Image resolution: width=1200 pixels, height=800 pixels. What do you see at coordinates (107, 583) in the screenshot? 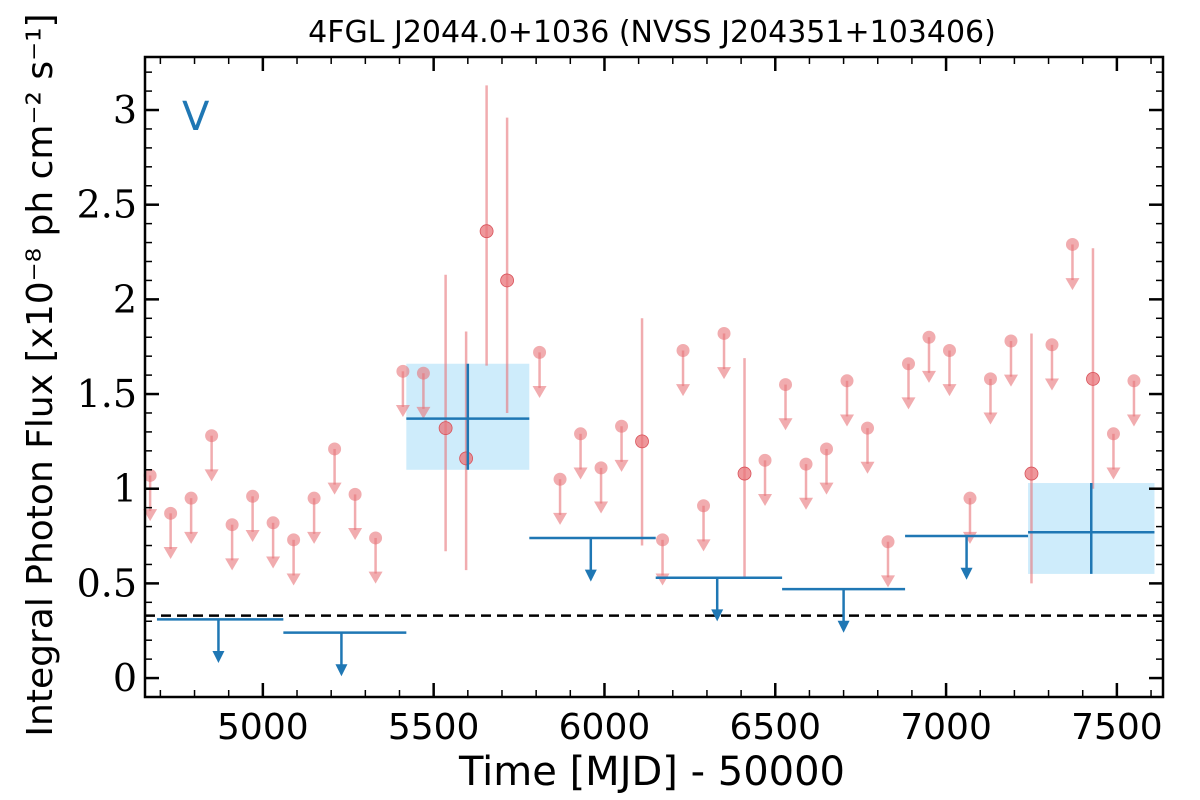
I see `y-tick-label: 0.5` at bounding box center [107, 583].